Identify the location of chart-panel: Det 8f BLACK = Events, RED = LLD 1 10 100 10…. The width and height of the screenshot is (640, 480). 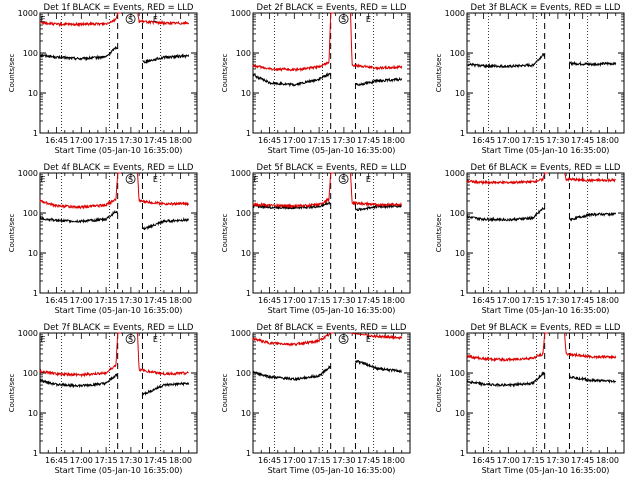
(316, 399).